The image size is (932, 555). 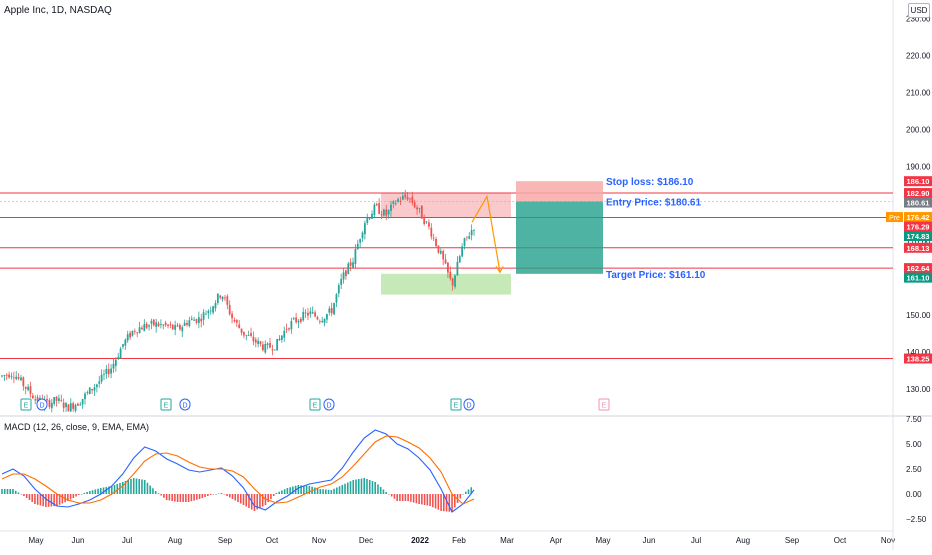 I want to click on currency-badge: USD, so click(x=919, y=10).